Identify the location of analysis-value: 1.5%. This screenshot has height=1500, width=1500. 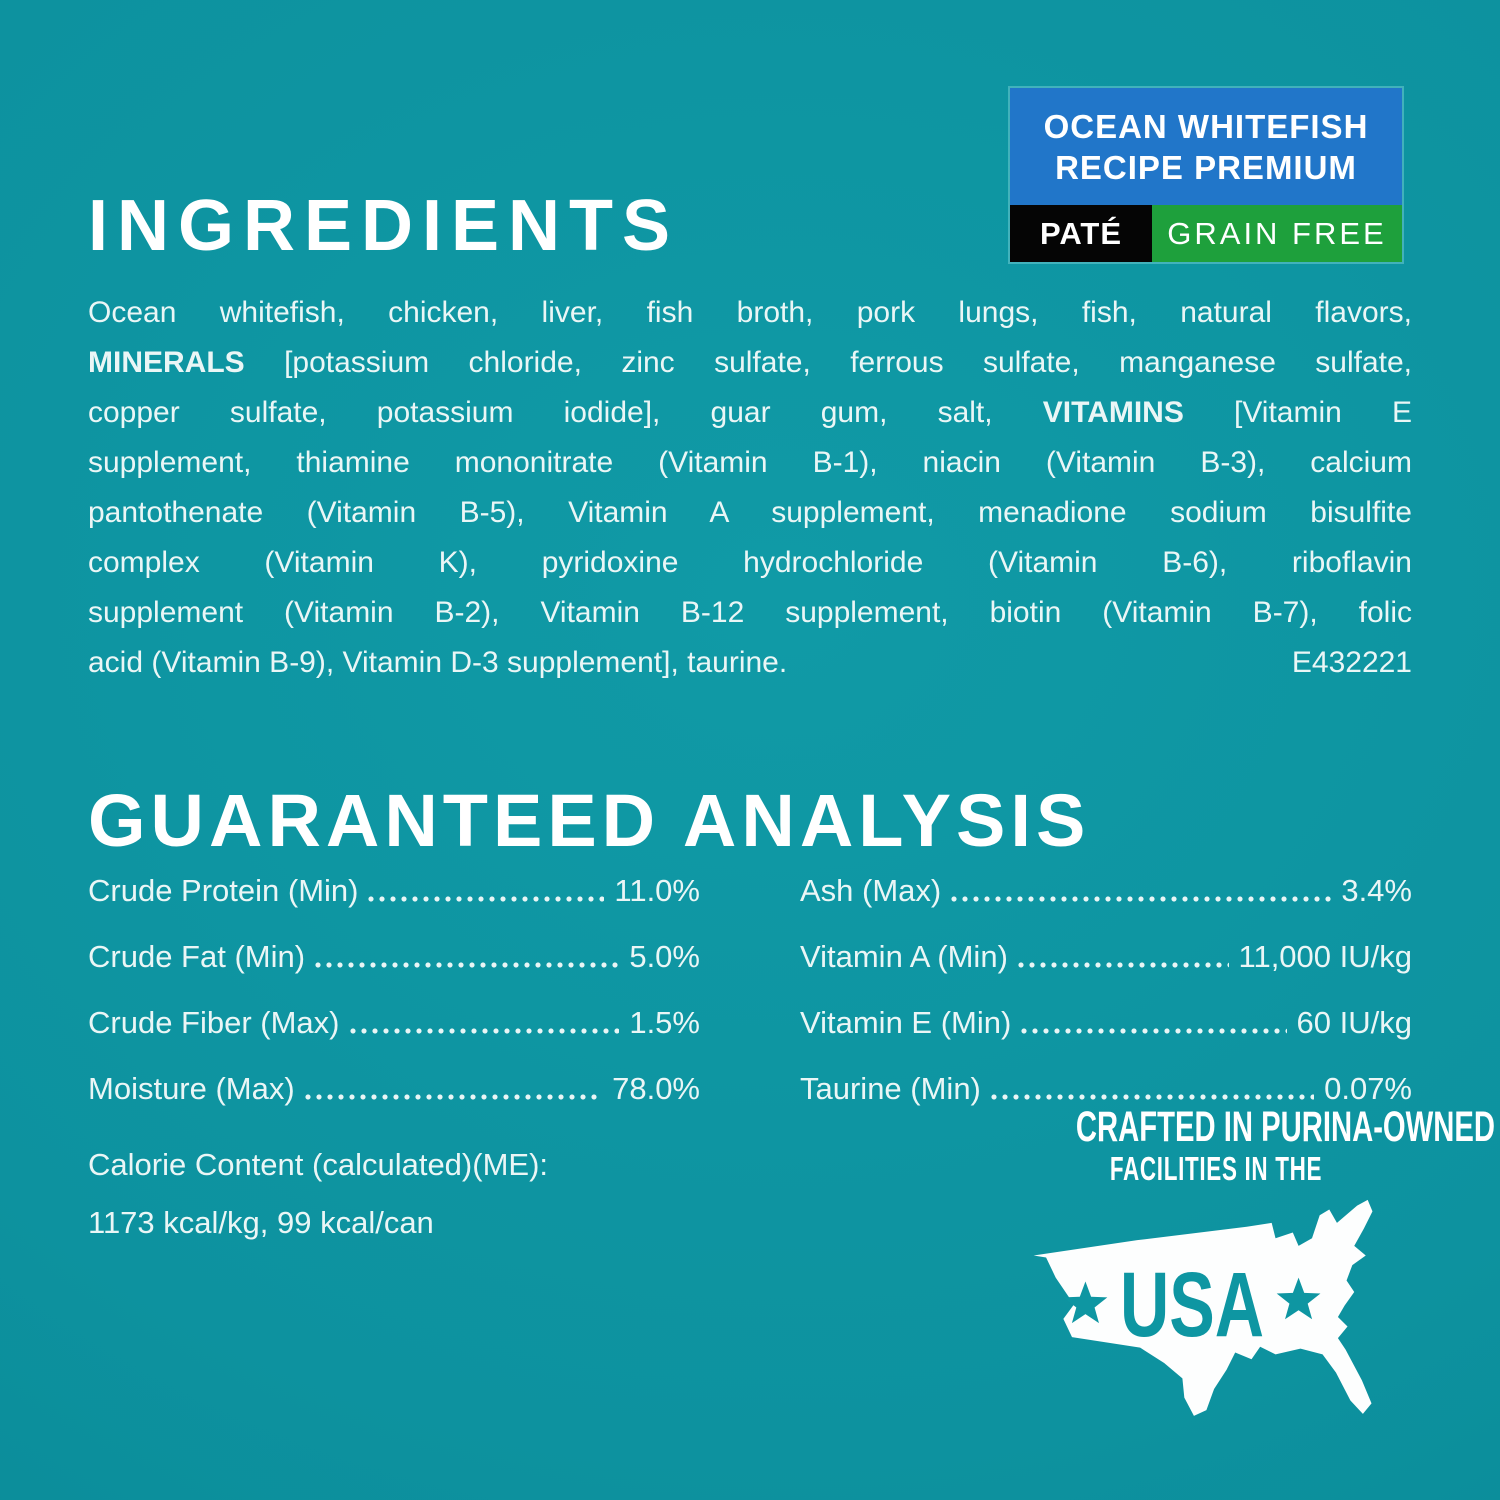
(664, 1022).